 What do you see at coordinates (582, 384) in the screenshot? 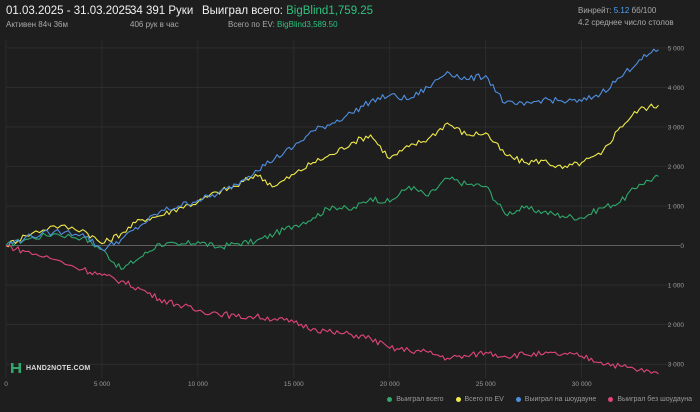
I see `x-tick-label: 30 000` at bounding box center [582, 384].